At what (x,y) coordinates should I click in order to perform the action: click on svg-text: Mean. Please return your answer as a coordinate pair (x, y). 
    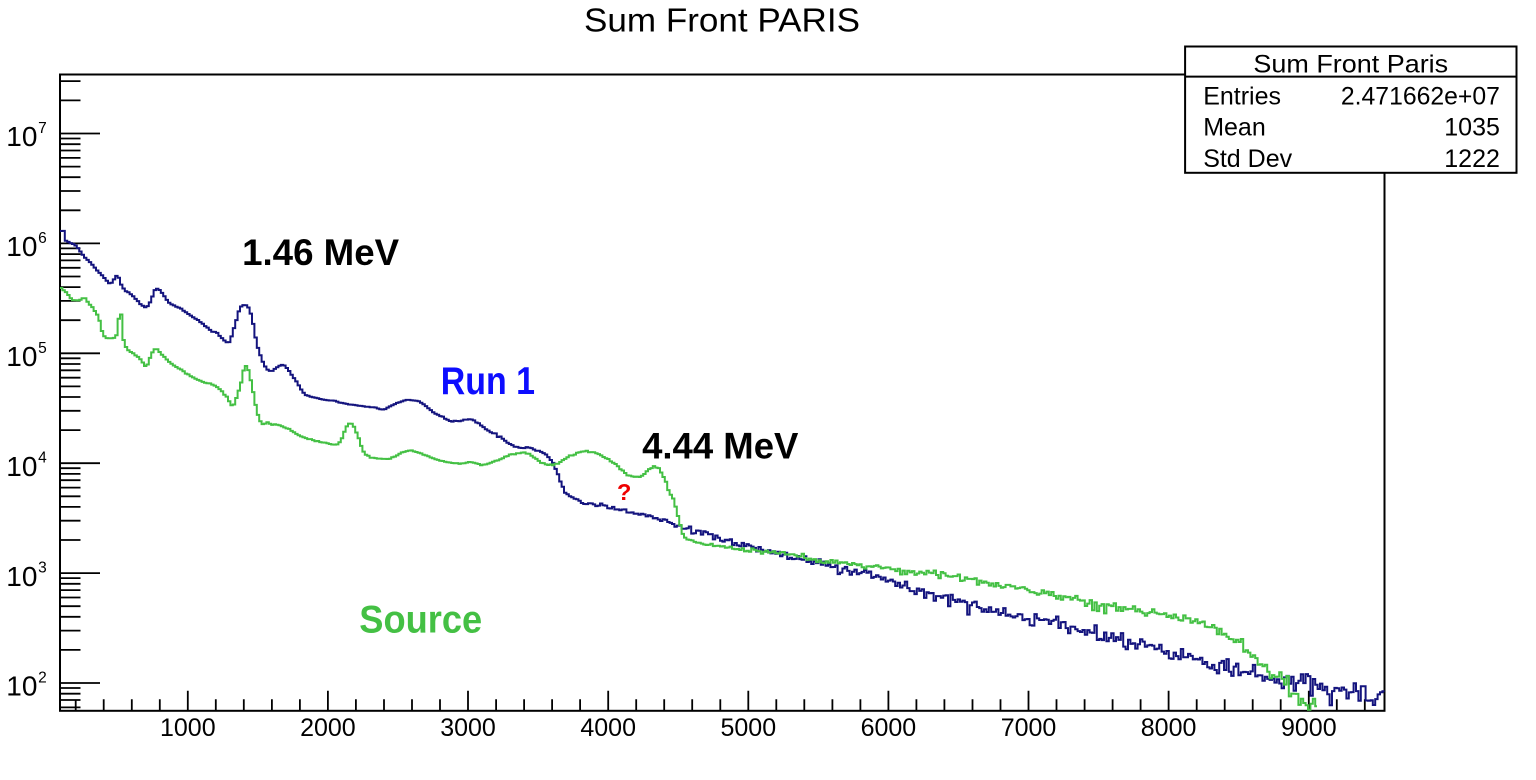
    Looking at the image, I should click on (1234, 128).